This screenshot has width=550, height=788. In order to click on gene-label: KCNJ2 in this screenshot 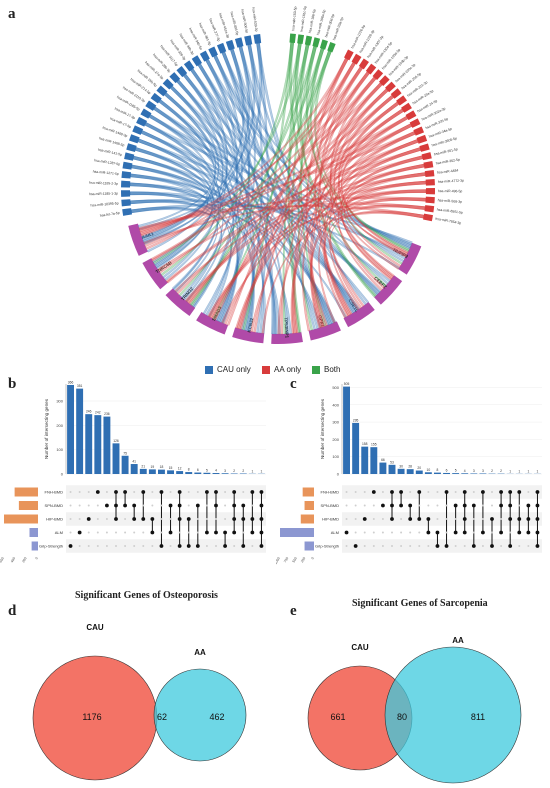, I will do `click(251, 325)`.